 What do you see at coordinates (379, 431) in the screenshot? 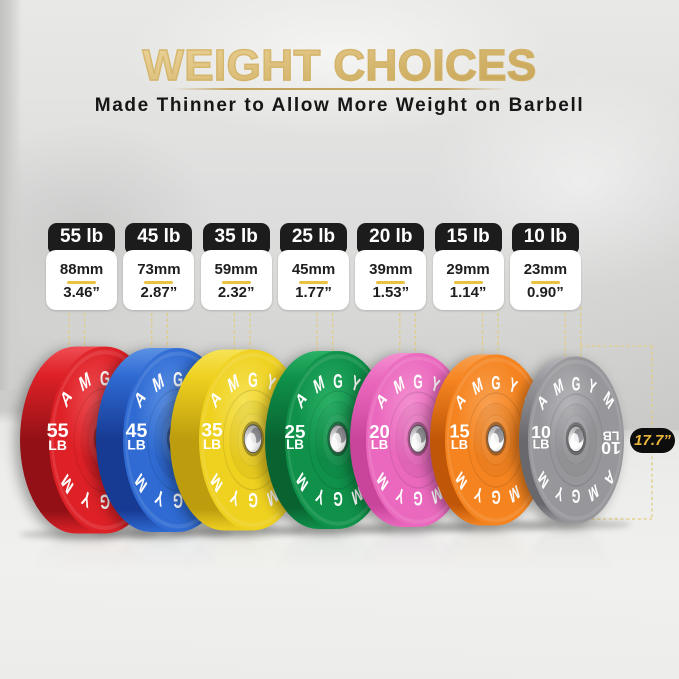
I see `svg-text: 20` at bounding box center [379, 431].